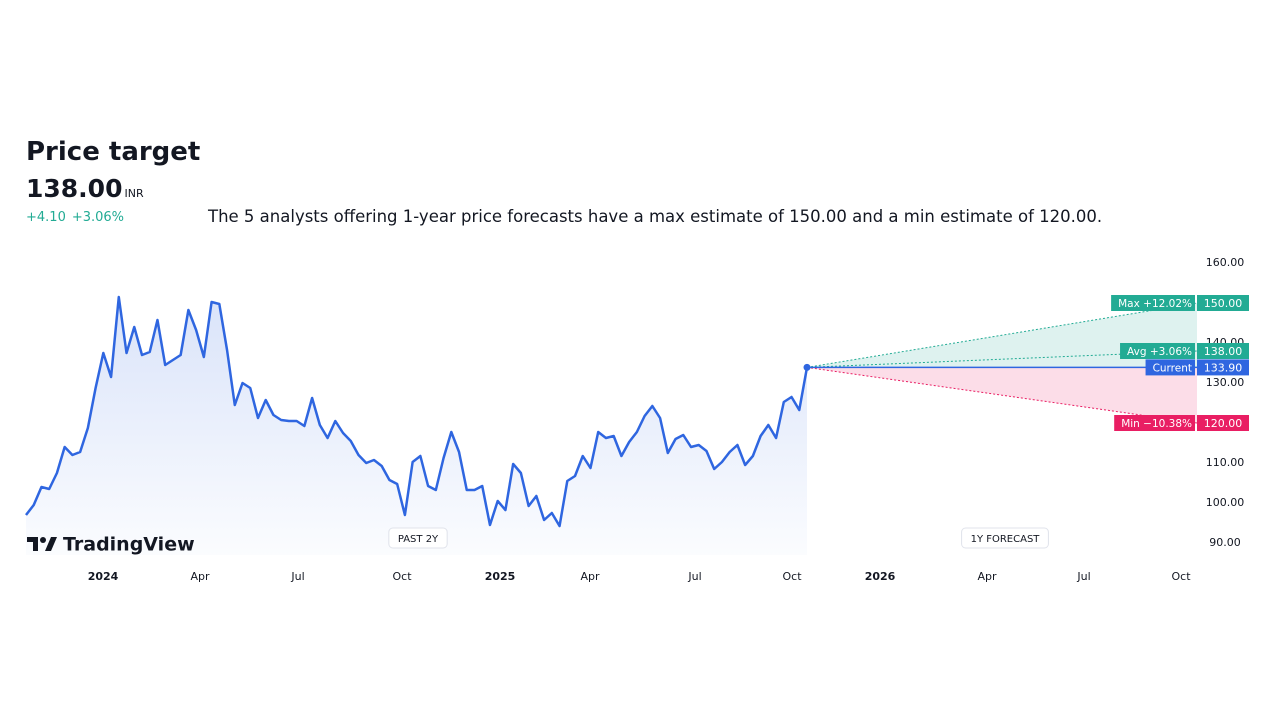 The height and width of the screenshot is (720, 1280). I want to click on forecast-label: 120.00 Min −10.38%, so click(1181, 423).